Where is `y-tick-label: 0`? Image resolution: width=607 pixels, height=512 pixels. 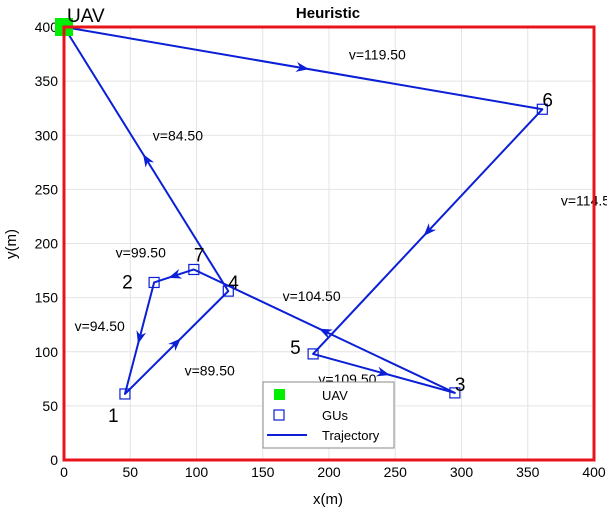 y-tick-label: 0 is located at coordinates (54, 460).